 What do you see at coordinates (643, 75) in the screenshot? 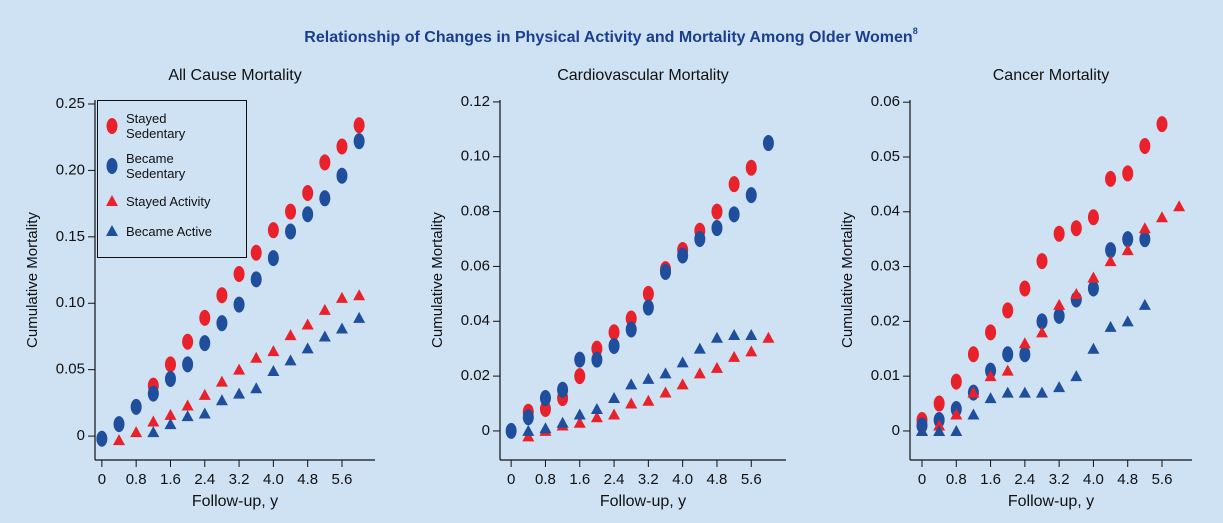
I see `subplot-title: Cardiovascular Mortality` at bounding box center [643, 75].